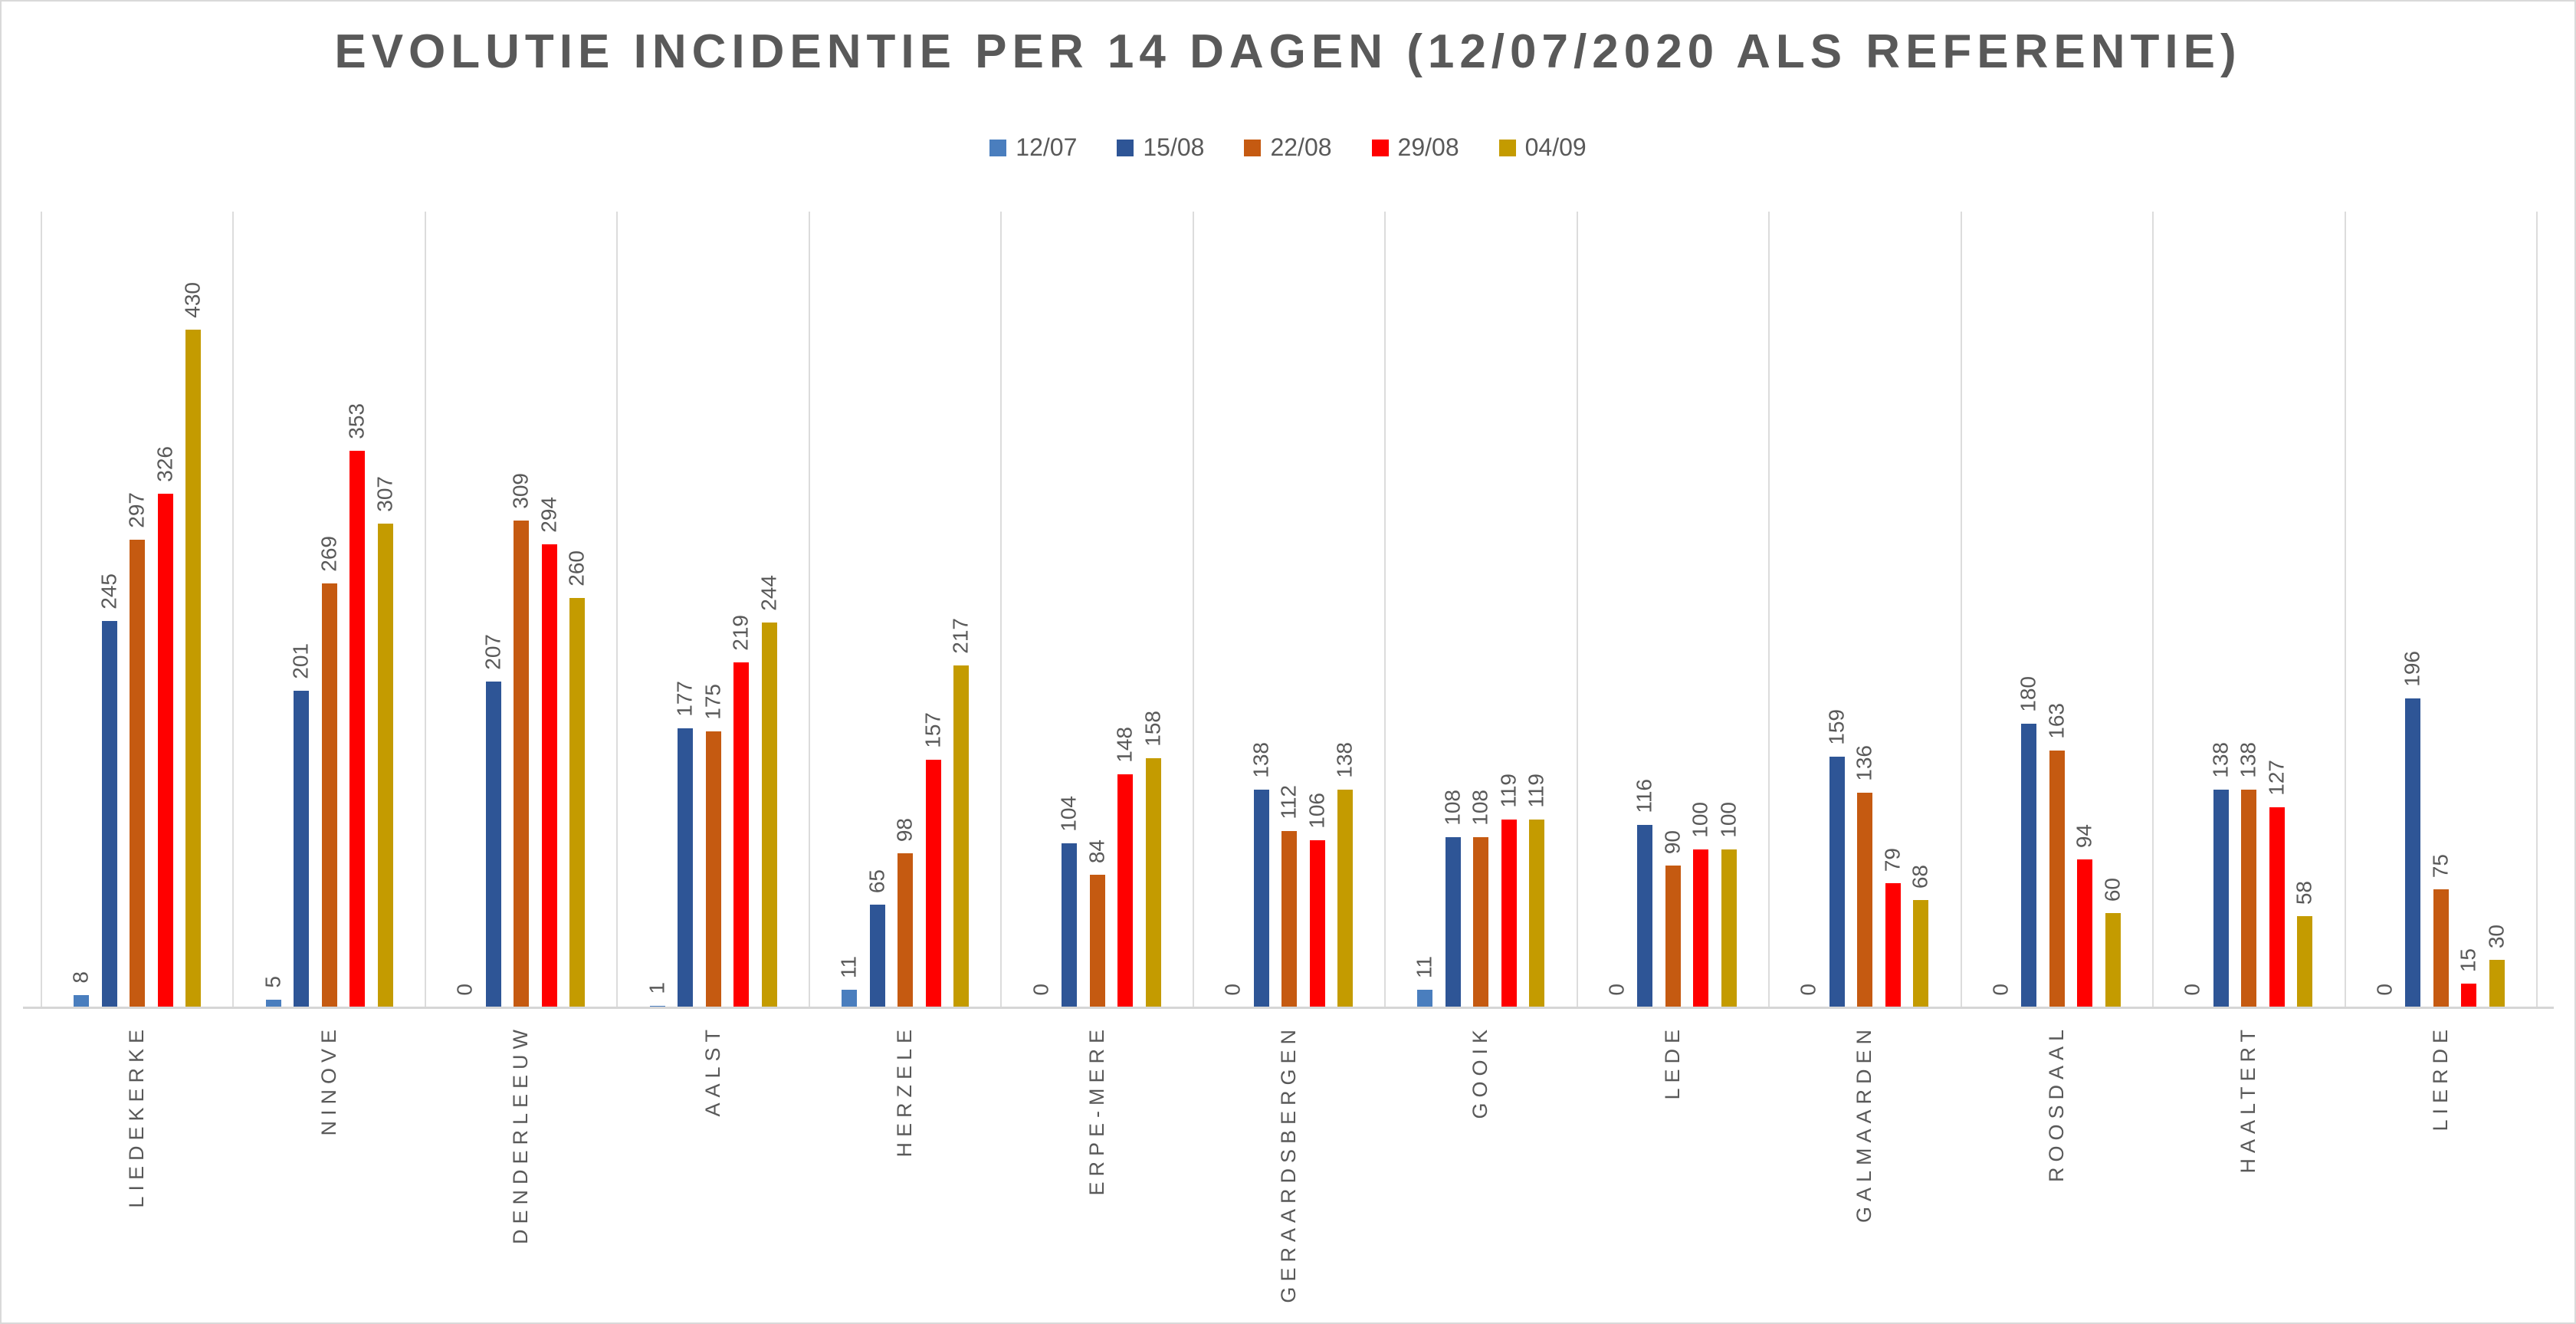 The width and height of the screenshot is (2576, 1324). I want to click on value-label-text: 219, so click(740, 633).